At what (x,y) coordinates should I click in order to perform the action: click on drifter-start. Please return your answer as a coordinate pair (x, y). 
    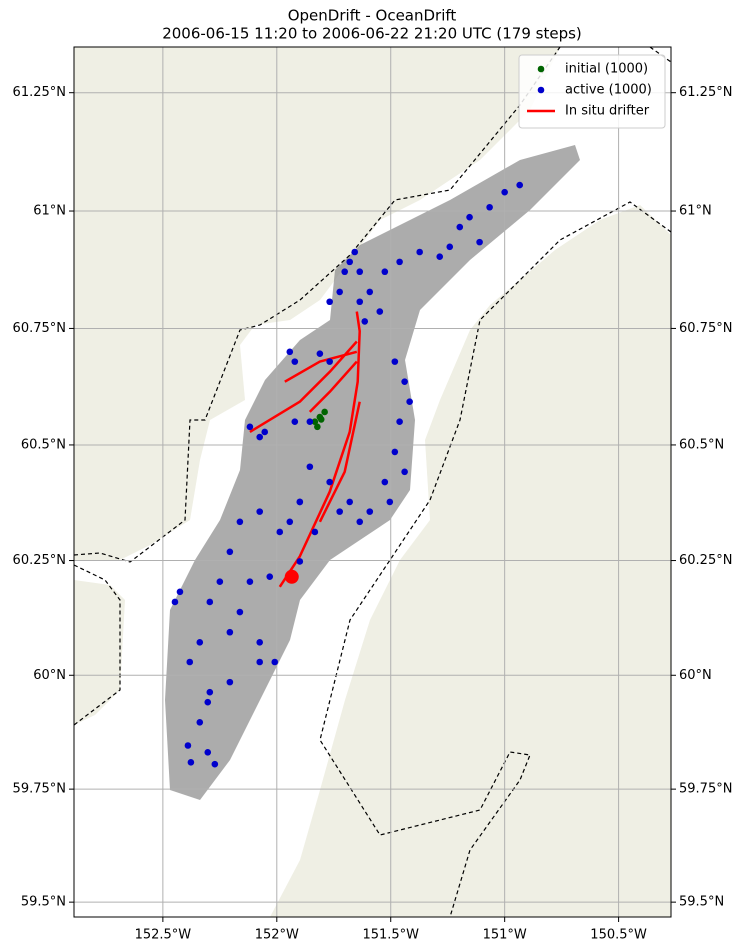
    Looking at the image, I should click on (291, 576).